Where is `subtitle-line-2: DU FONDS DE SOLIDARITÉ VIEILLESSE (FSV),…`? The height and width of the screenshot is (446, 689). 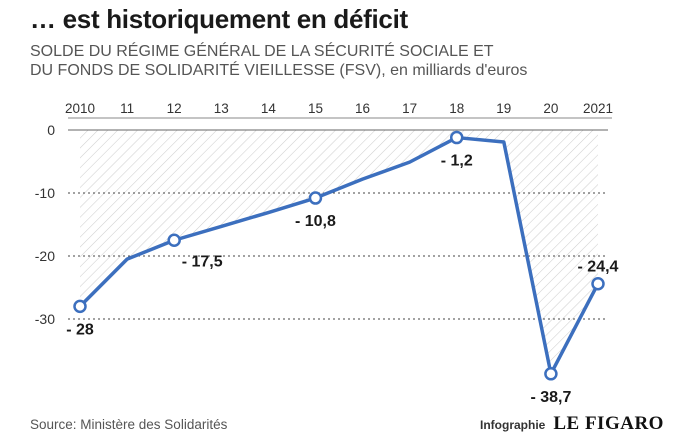
subtitle-line-2: DU FONDS DE SOLIDARITÉ VIEILLESSE (FSV),… is located at coordinates (279, 70).